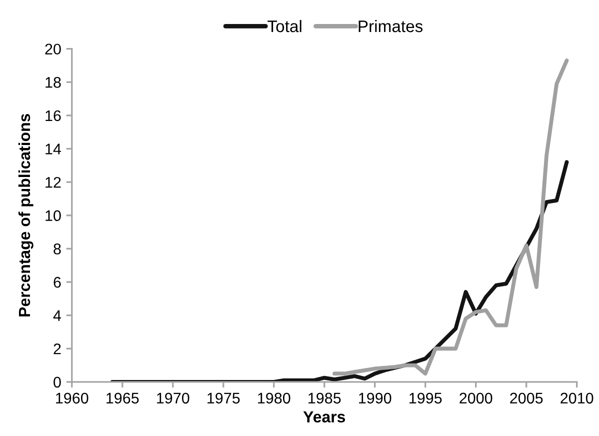 Image resolution: width=599 pixels, height=436 pixels. Describe the element at coordinates (173, 398) in the screenshot. I see `x-tick-label: 1970` at that location.